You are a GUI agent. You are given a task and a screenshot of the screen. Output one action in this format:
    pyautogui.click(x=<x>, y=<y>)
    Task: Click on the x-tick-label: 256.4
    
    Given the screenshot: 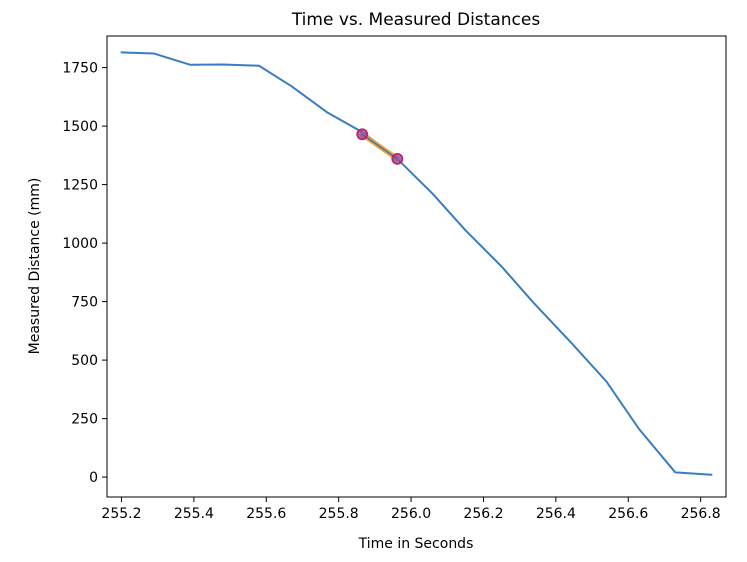 What is the action you would take?
    pyautogui.click(x=556, y=514)
    